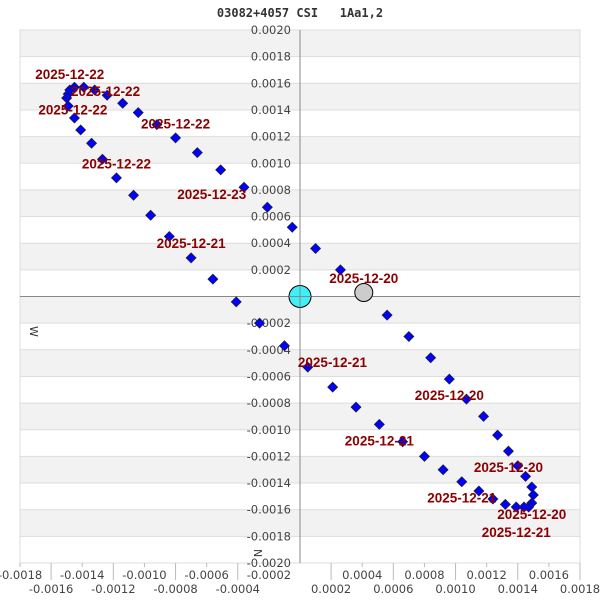  What do you see at coordinates (271, 163) in the screenshot?
I see `y-tick-label: 0.0010` at bounding box center [271, 163].